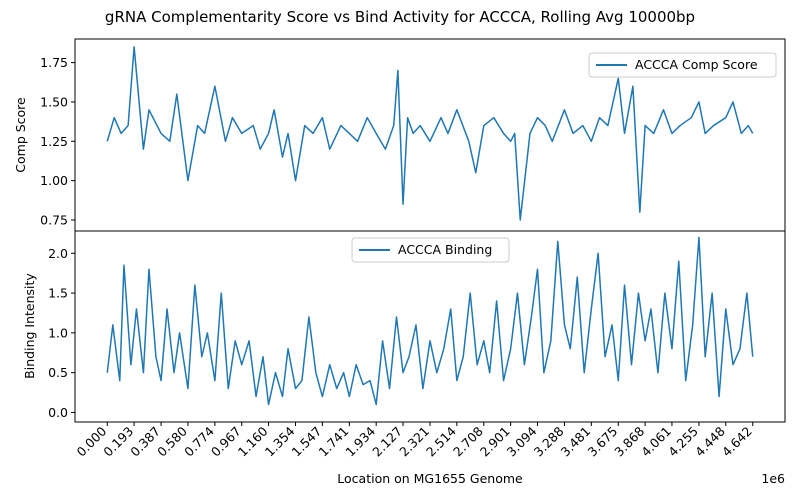 This screenshot has height=500, width=800. What do you see at coordinates (54, 180) in the screenshot?
I see `comp-score-y-tick-label: 1.00` at bounding box center [54, 180].